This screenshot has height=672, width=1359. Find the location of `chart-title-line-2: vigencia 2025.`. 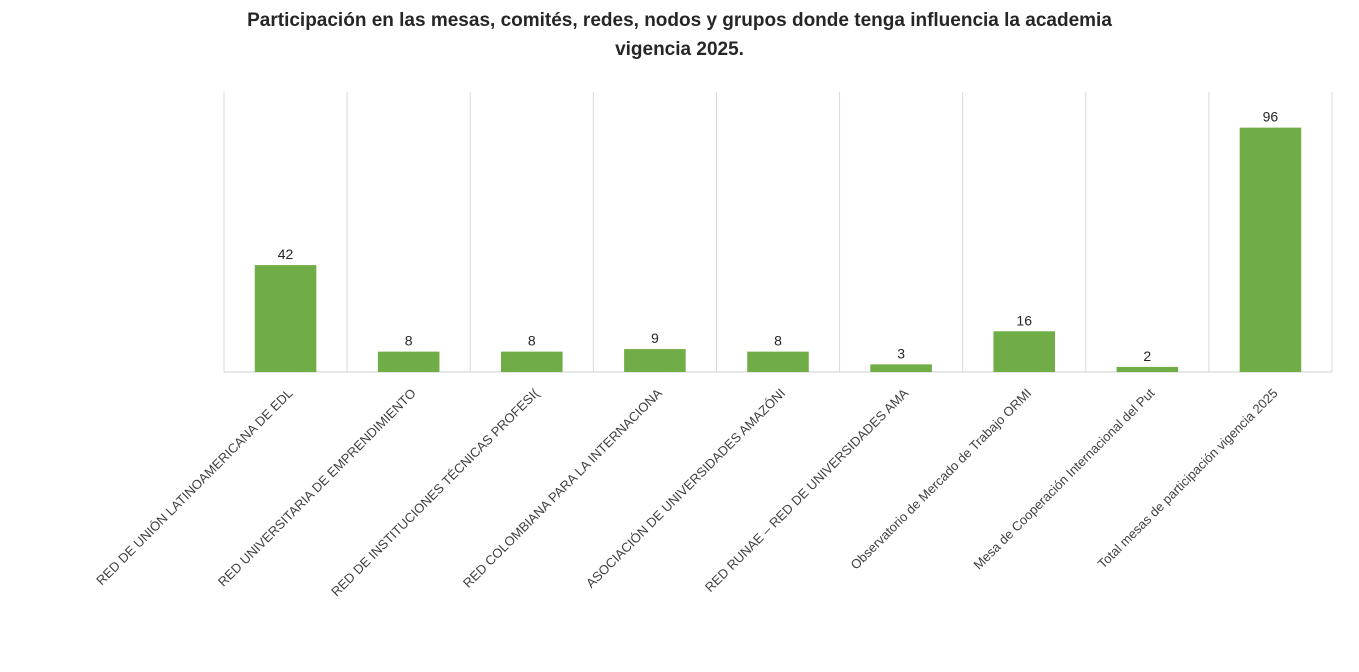

chart-title-line-2: vigencia 2025. is located at coordinates (679, 49).